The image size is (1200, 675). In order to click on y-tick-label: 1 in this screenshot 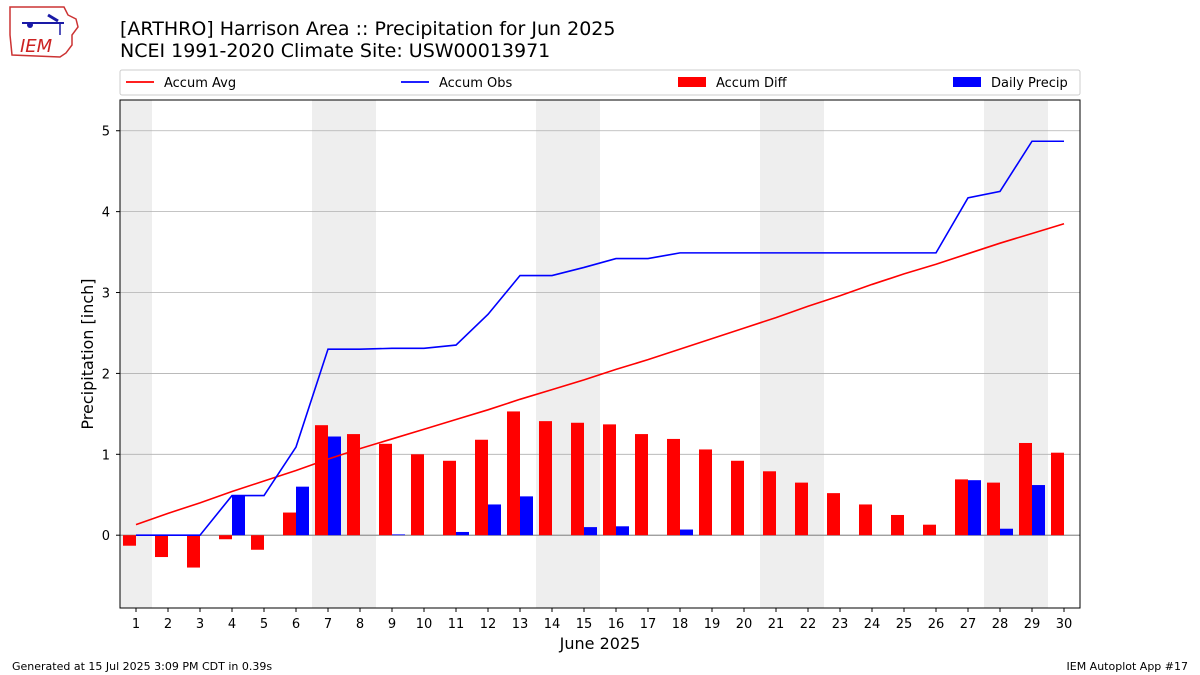, I will do `click(106, 455)`.